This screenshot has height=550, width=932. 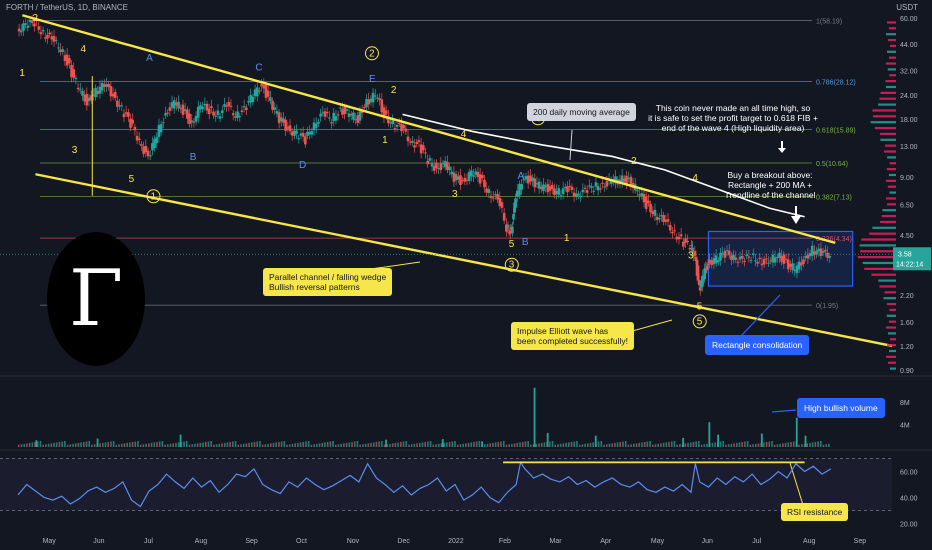 I want to click on rsi-line, so click(x=424, y=484).